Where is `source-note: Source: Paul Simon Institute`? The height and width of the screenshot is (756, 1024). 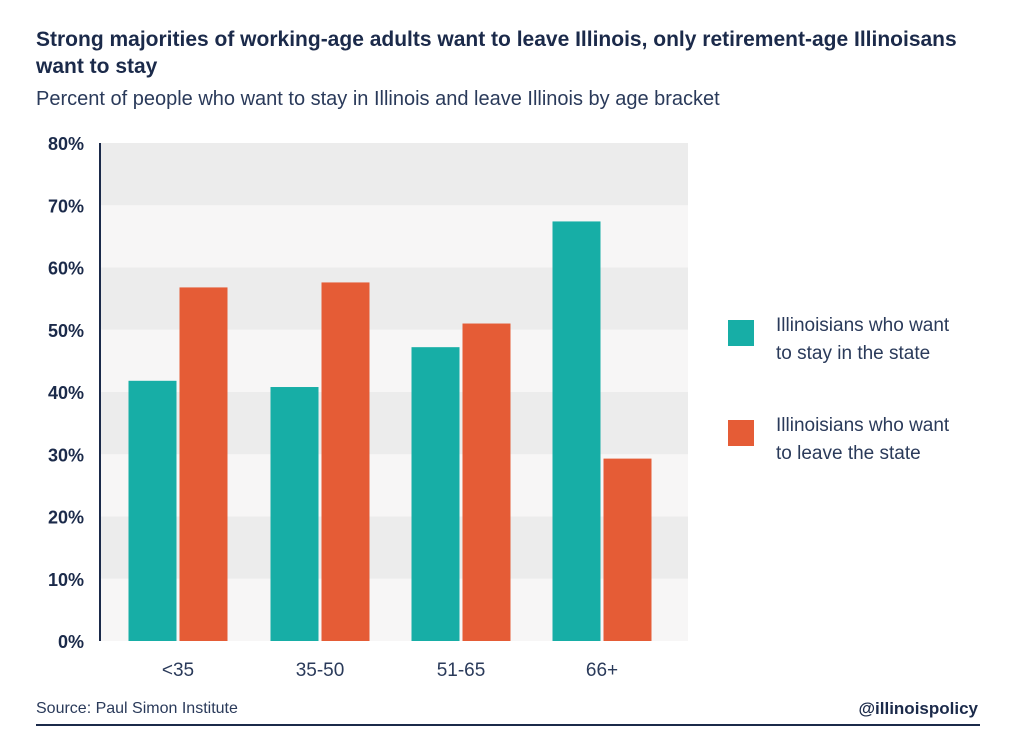
source-note: Source: Paul Simon Institute is located at coordinates (137, 708).